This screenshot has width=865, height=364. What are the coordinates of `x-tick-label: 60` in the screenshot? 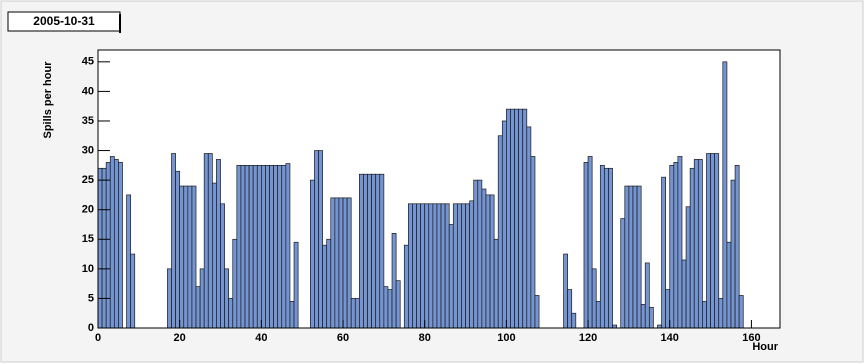 It's located at (343, 338).